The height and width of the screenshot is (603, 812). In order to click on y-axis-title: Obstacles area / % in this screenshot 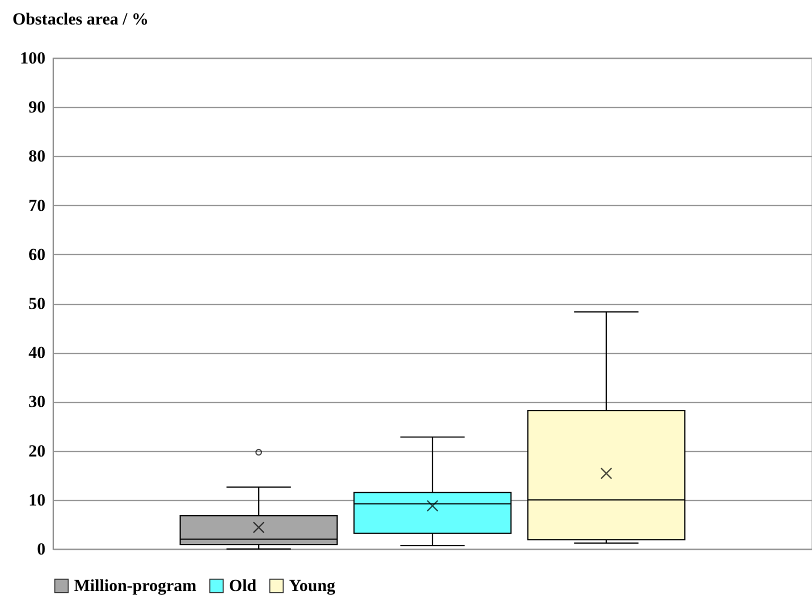, I will do `click(80, 19)`.